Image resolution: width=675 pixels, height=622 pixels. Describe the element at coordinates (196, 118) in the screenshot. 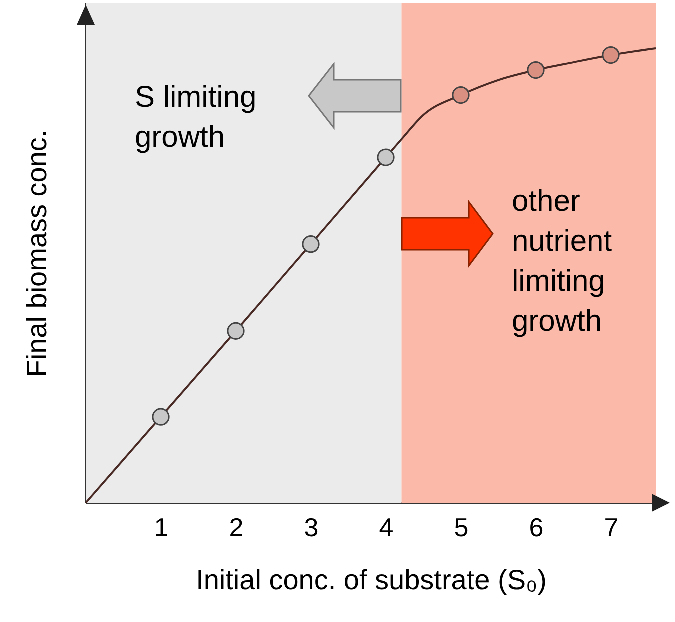

I see `annotation: S limiting growth` at that location.